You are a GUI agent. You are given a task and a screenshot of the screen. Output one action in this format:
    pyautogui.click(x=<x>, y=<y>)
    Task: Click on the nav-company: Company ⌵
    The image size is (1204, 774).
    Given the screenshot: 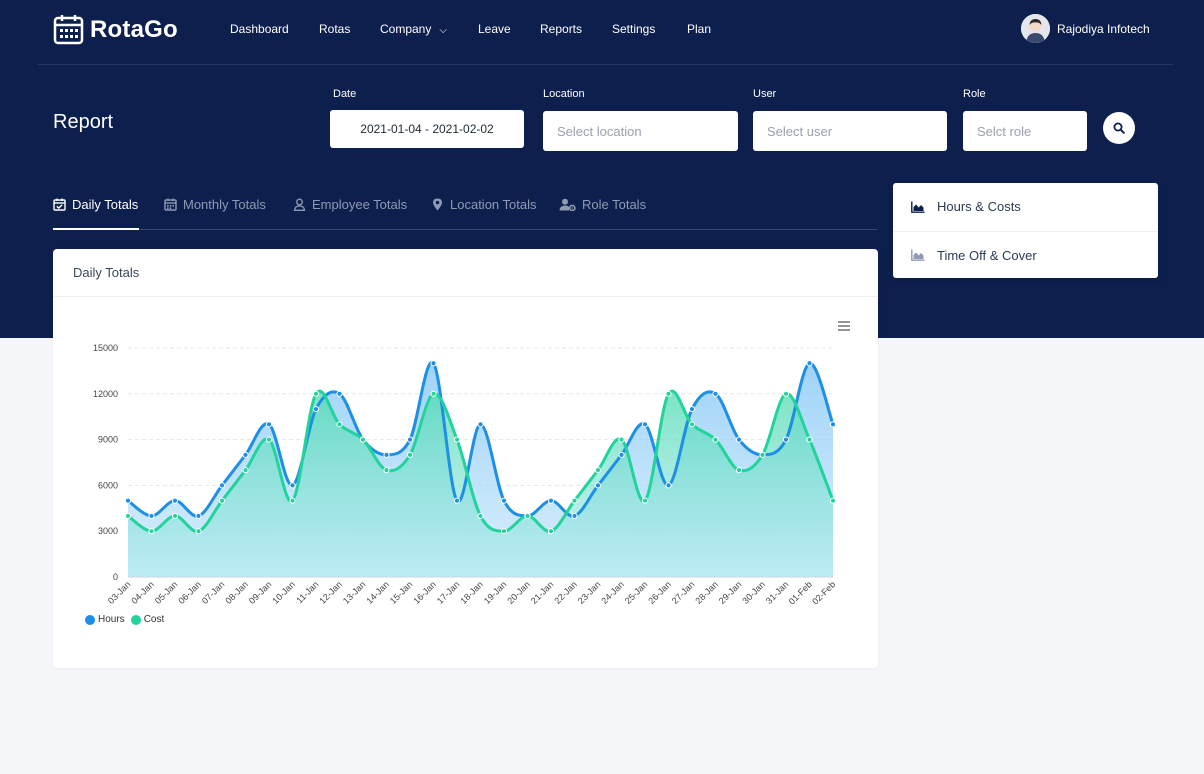 What is the action you would take?
    pyautogui.click(x=413, y=29)
    